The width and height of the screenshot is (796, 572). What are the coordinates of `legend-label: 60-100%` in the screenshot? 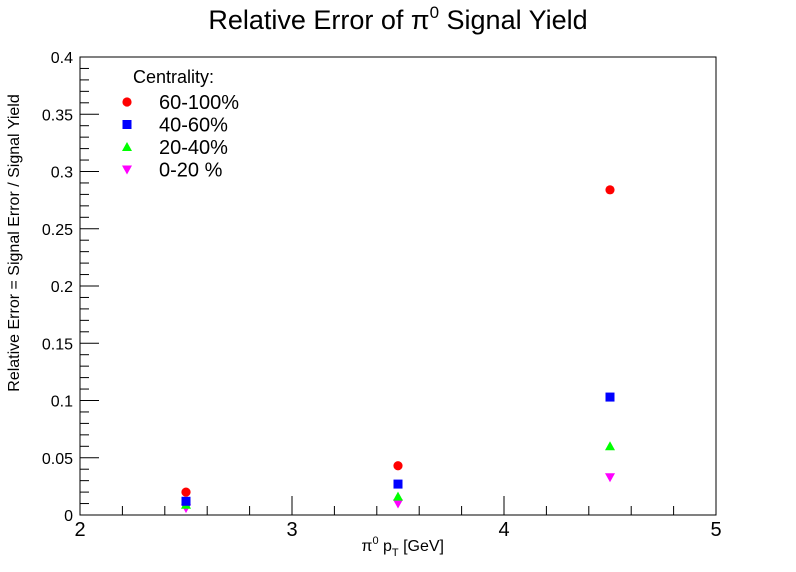 It's located at (199, 103).